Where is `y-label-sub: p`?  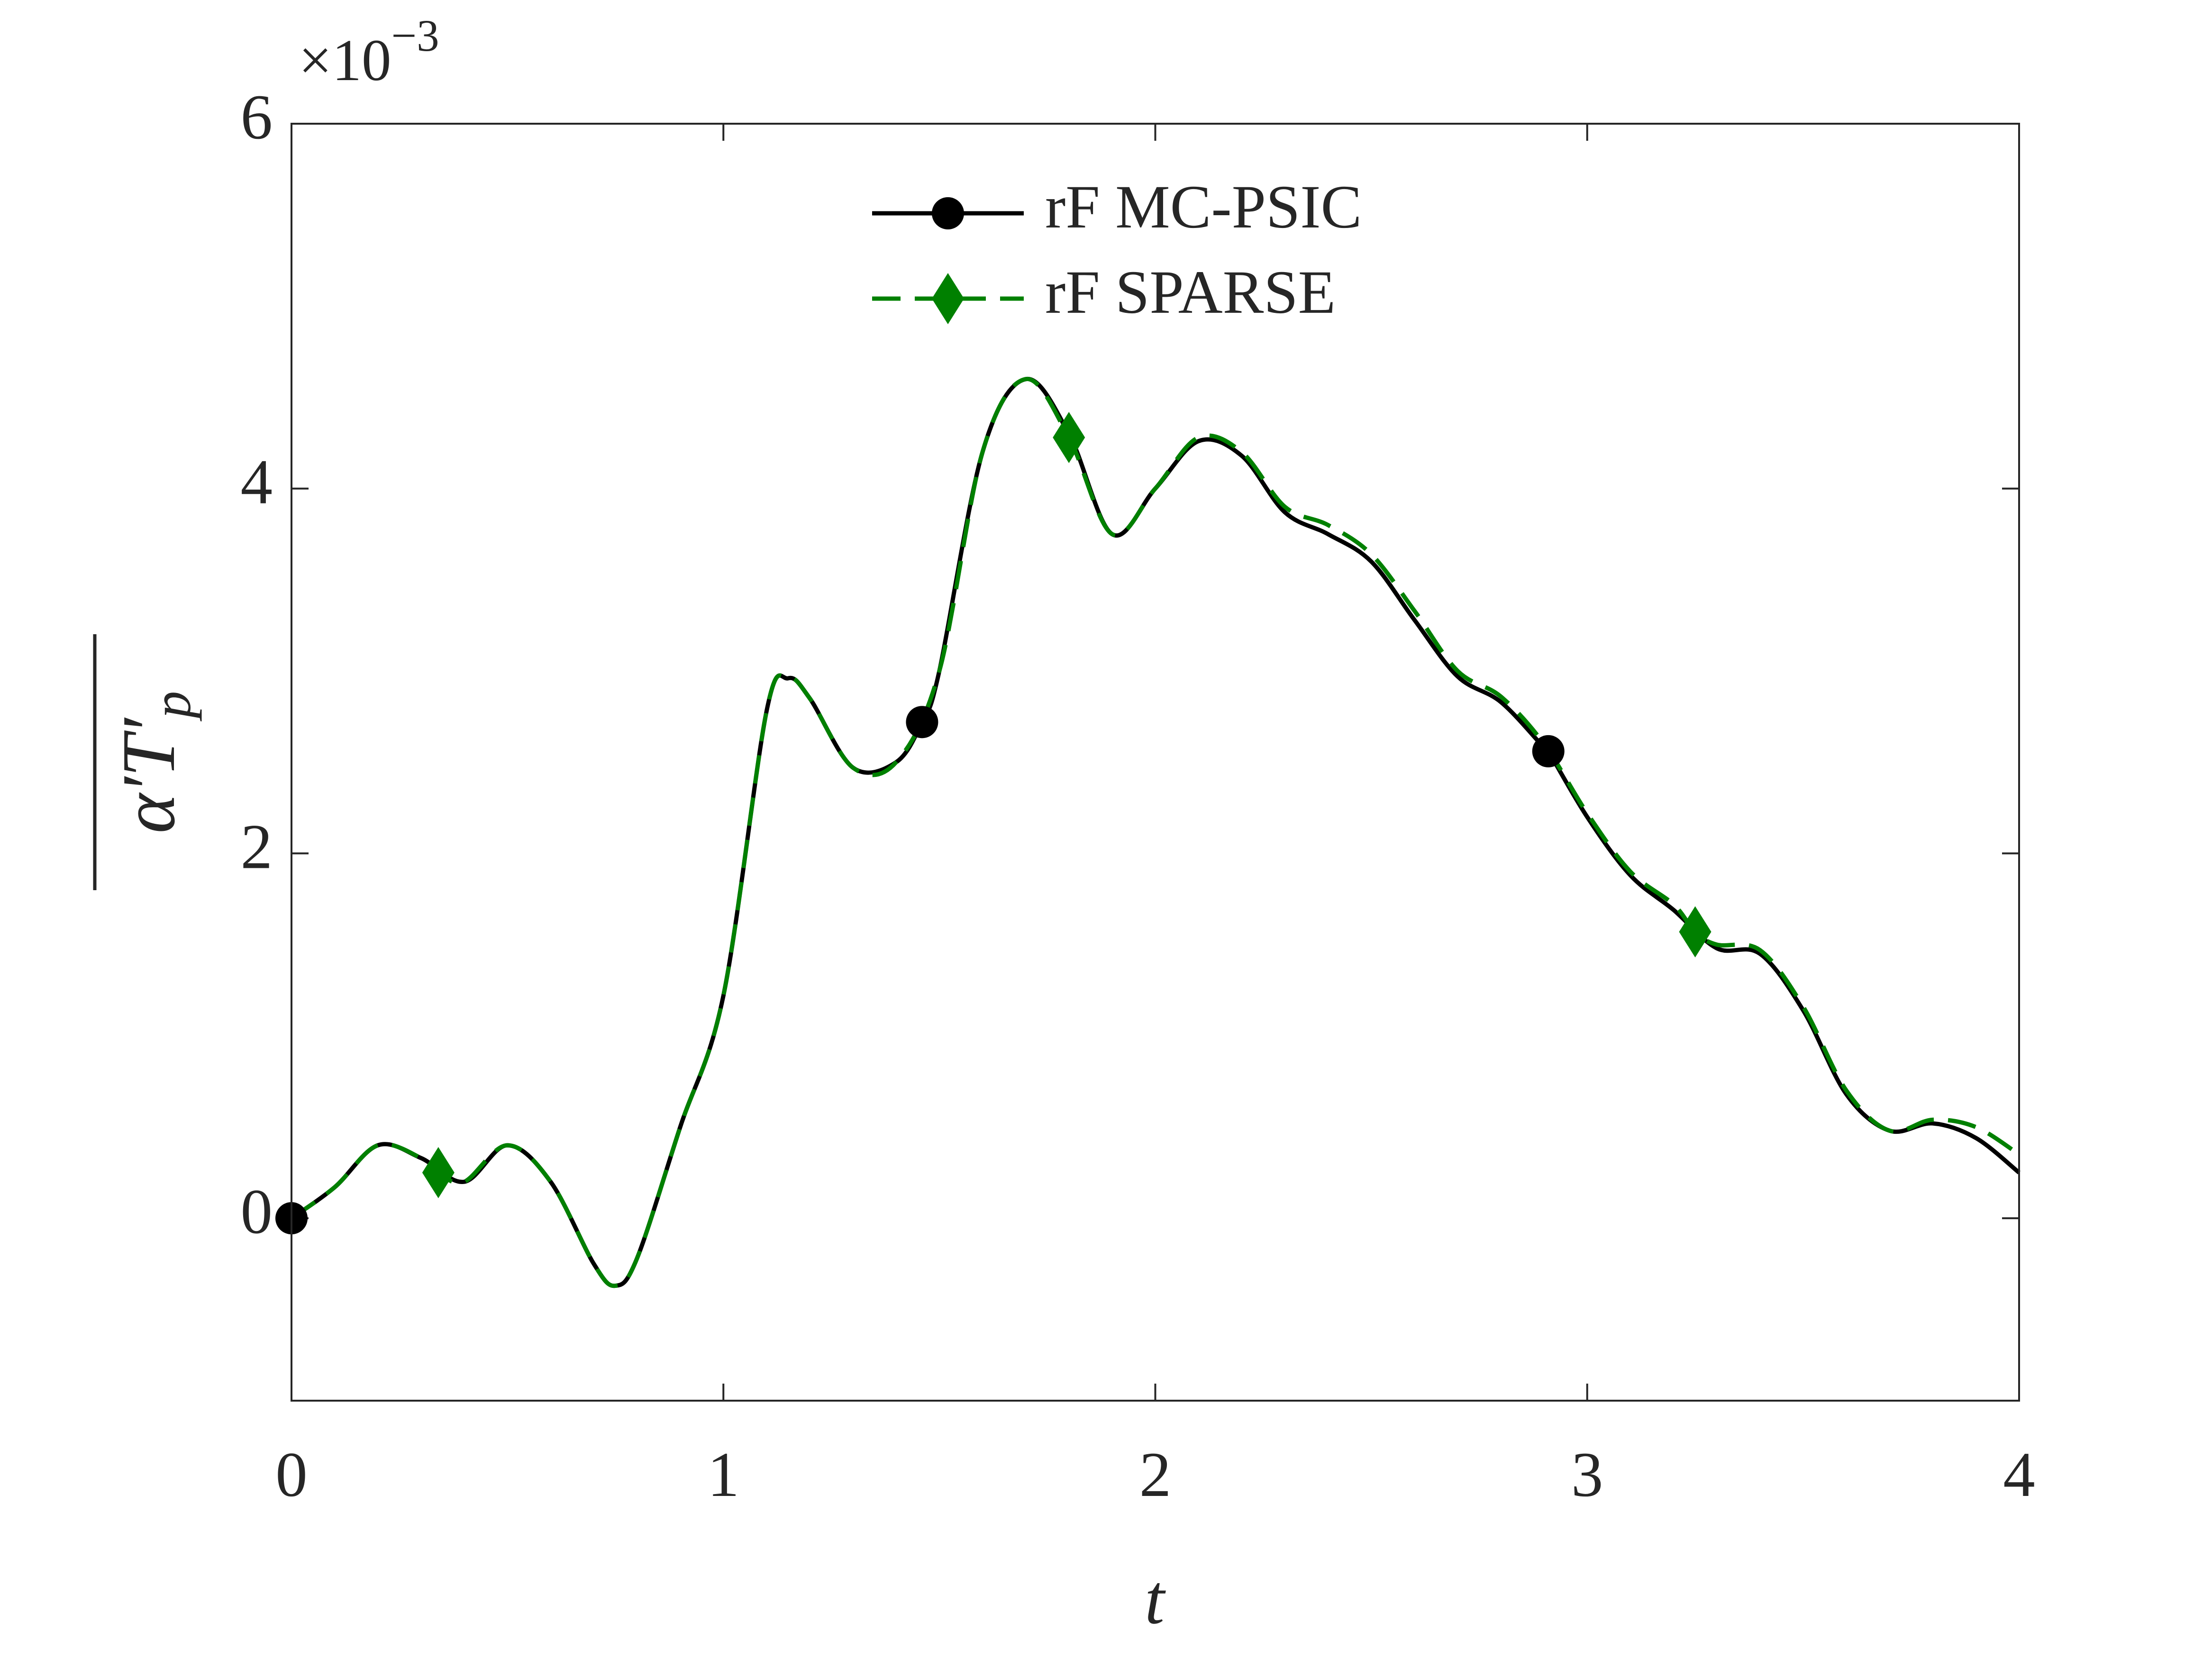 y-label-sub: p is located at coordinates (172, 706).